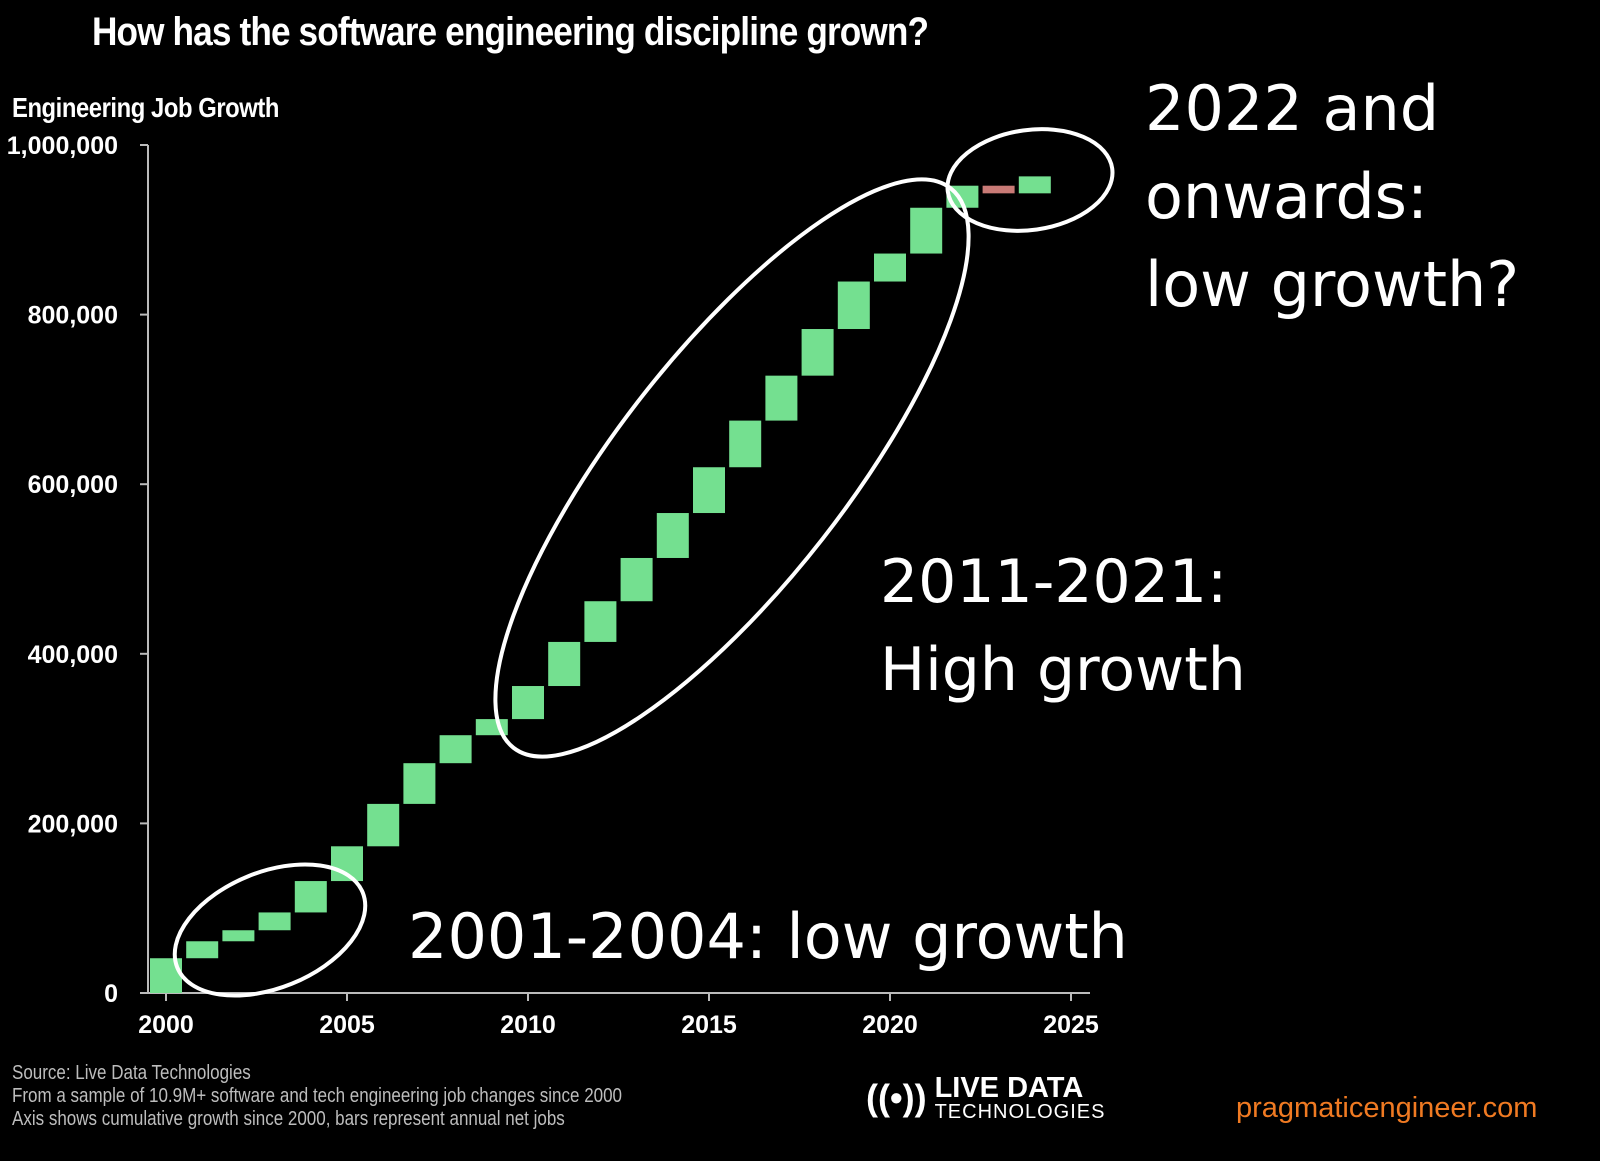 This screenshot has width=1600, height=1161. I want to click on y-tick-label: 800,000, so click(73, 316).